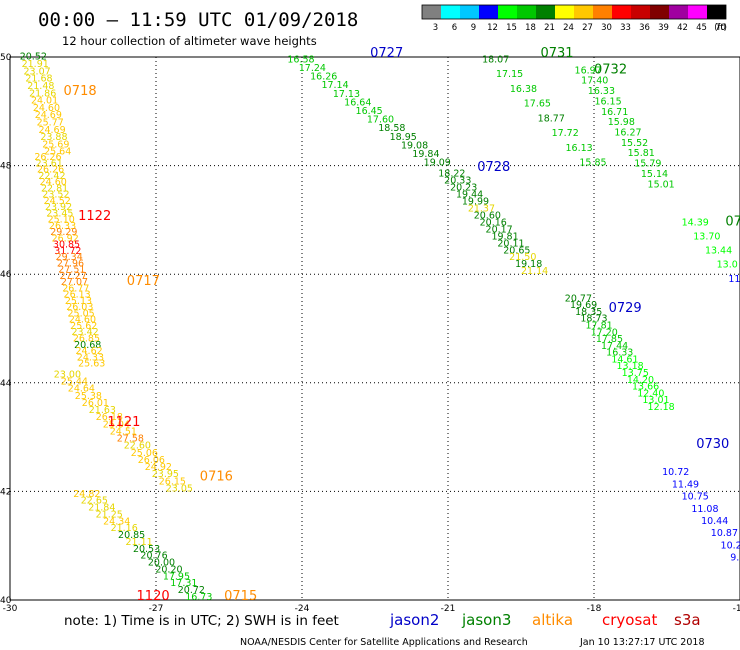 The image size is (740, 650). Describe the element at coordinates (640, 380) in the screenshot. I see `swh-value: 14.20` at that location.